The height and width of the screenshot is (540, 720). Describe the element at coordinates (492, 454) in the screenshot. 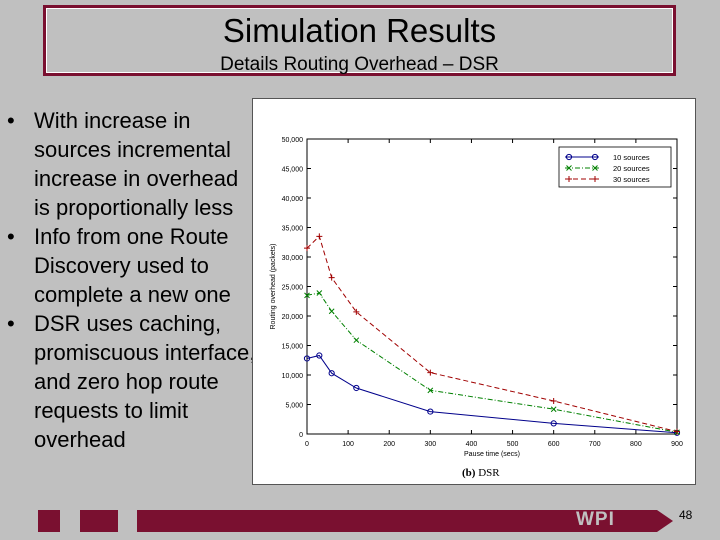

I see `x-axis-label: Pause time (secs)` at that location.